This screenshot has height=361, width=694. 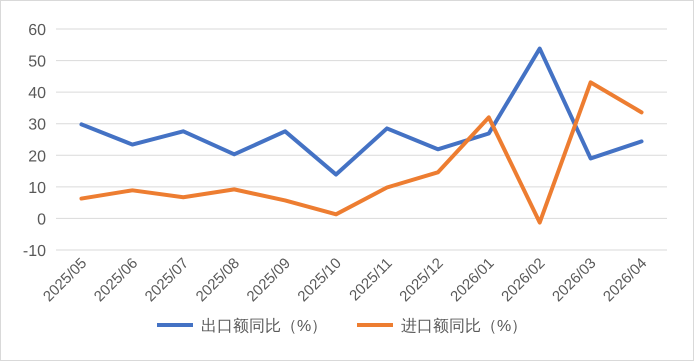 I want to click on legend-label: 进口额同比（%）, so click(x=464, y=326).